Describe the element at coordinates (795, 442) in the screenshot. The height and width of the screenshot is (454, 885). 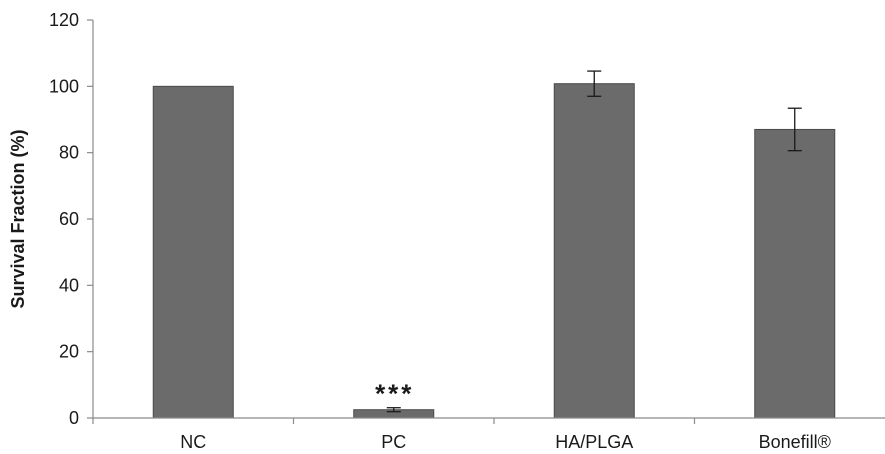
I see `x-category-label: Bonefill®` at that location.